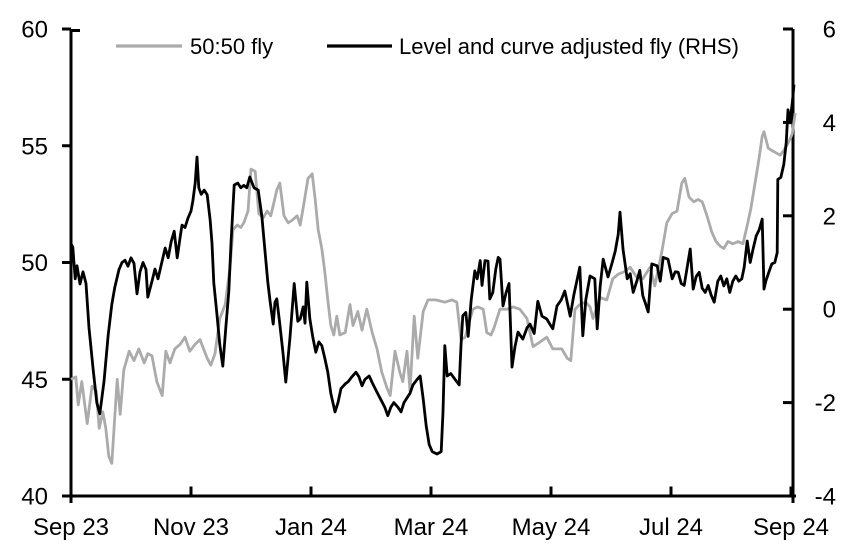 The image size is (852, 551). Describe the element at coordinates (829, 310) in the screenshot. I see `right-axis-tick-label: 0` at that location.